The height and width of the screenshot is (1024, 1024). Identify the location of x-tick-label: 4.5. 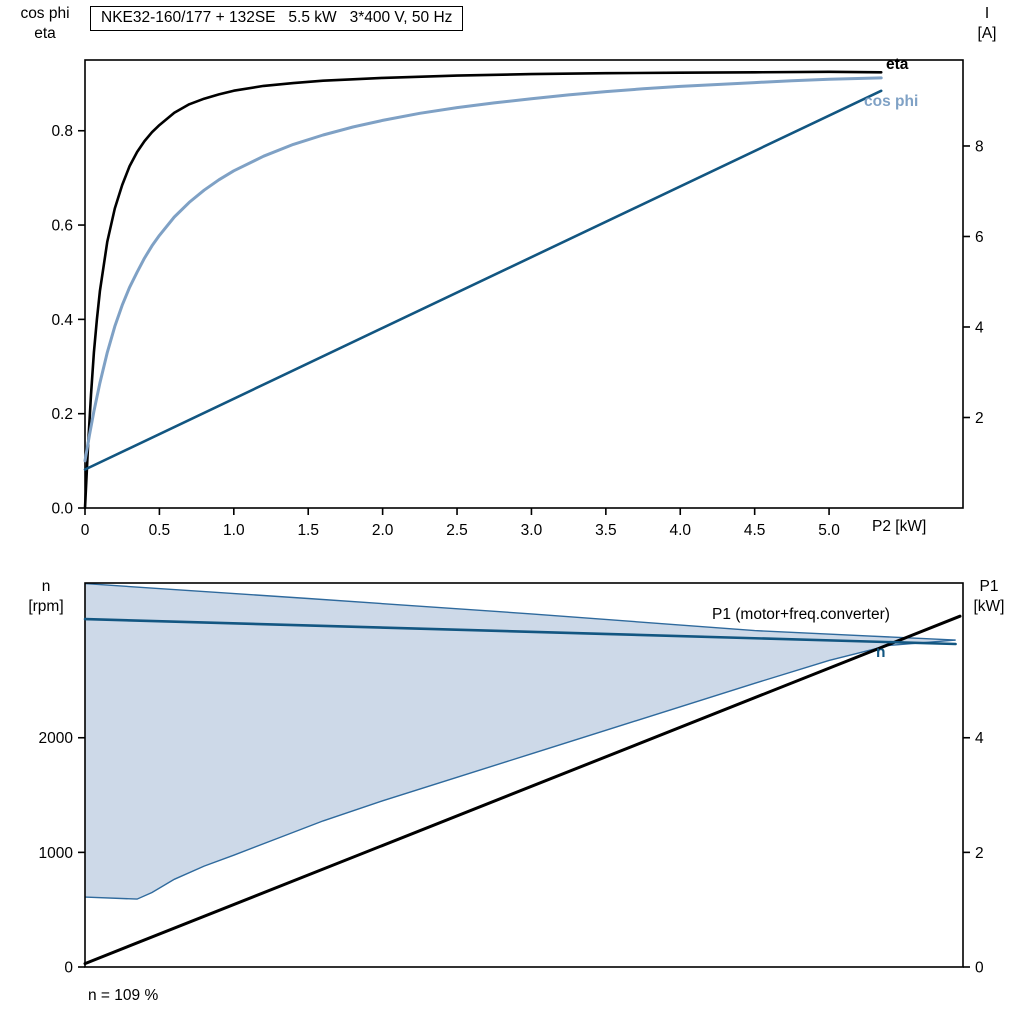
(755, 530).